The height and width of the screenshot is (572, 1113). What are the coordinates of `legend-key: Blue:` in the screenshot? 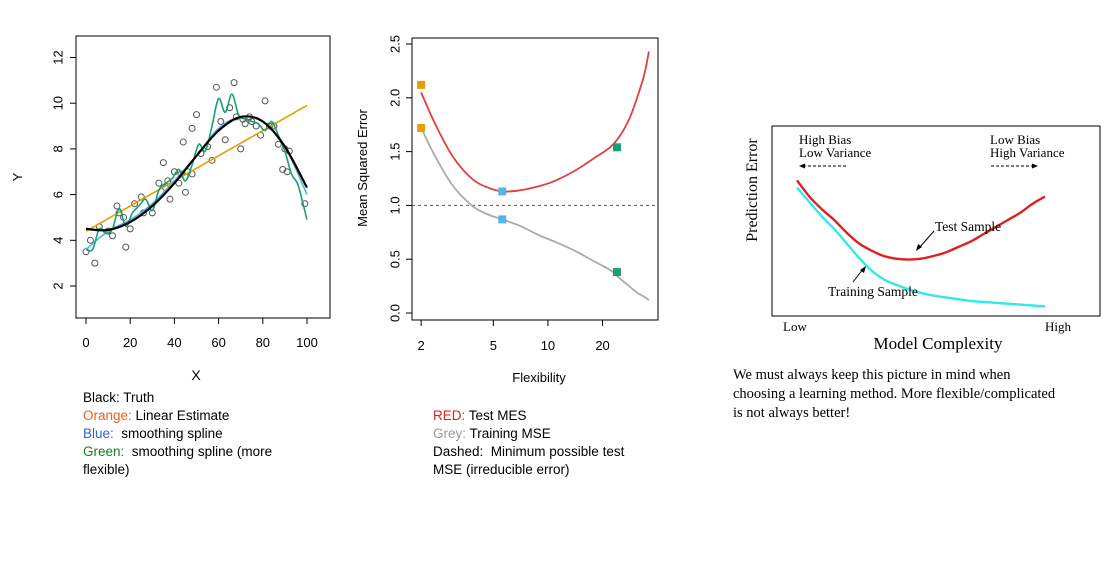 It's located at (98, 433).